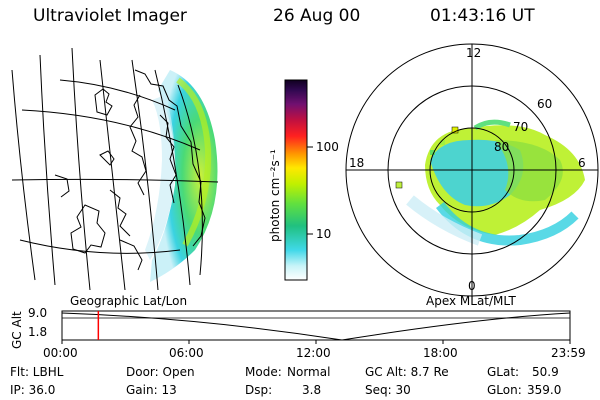 The width and height of the screenshot is (600, 400). I want to click on ip-info: IP: 36.0, so click(33, 390).